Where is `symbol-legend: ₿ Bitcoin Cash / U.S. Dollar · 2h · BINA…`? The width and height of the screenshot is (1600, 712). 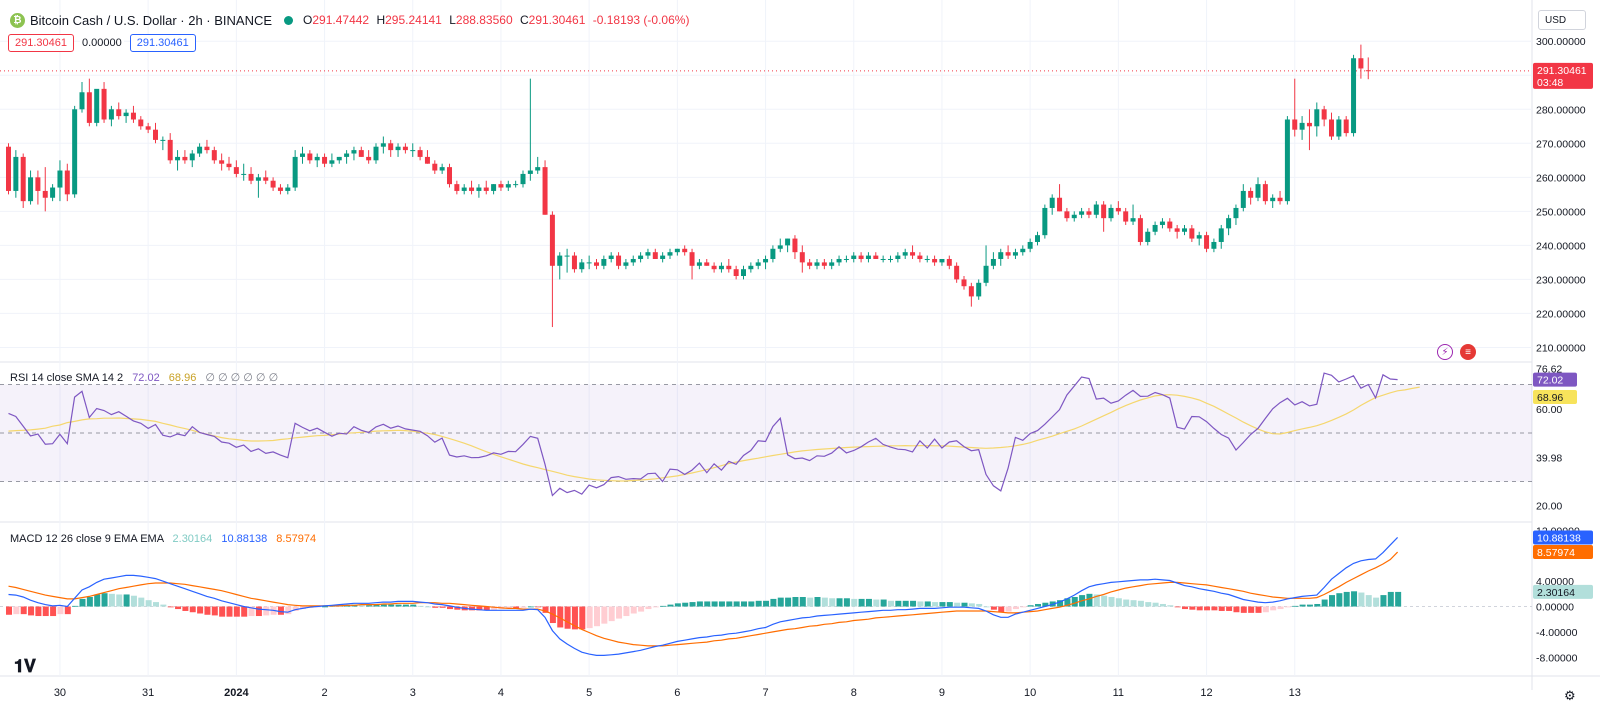
symbol-legend: ₿ Bitcoin Cash / U.S. Dollar · 2h · BINA… is located at coordinates (351, 20).